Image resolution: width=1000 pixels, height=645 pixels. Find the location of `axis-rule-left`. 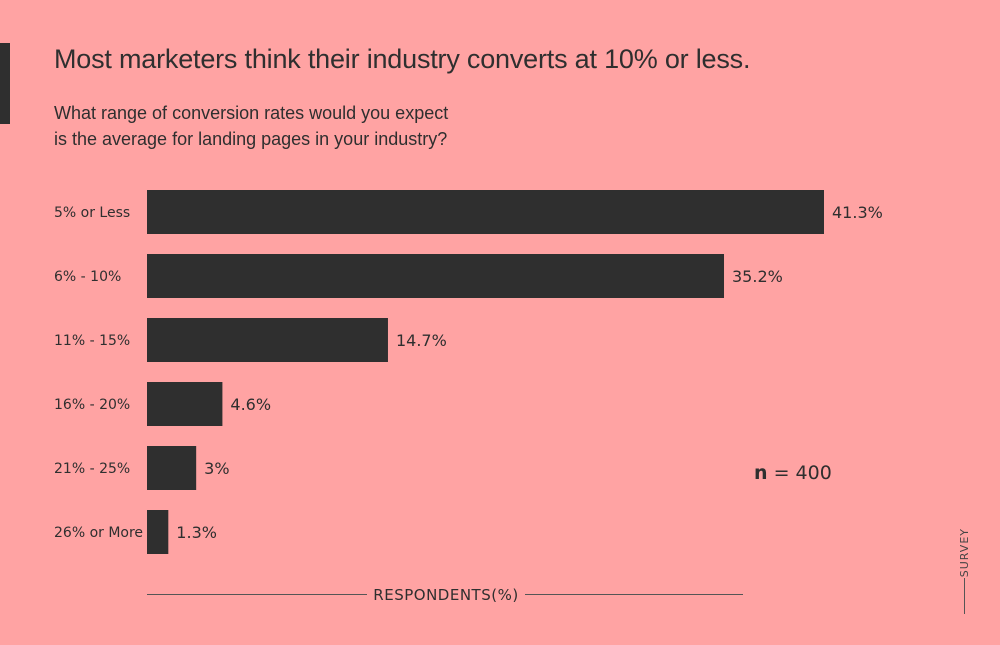

axis-rule-left is located at coordinates (257, 594).